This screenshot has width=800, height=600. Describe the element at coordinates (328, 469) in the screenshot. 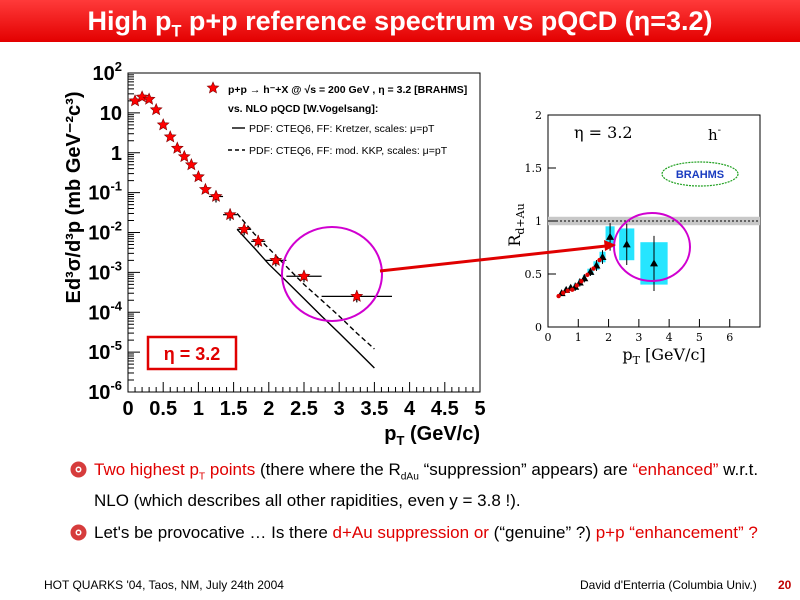

I see `bullet-text-part: (there where the R` at that location.